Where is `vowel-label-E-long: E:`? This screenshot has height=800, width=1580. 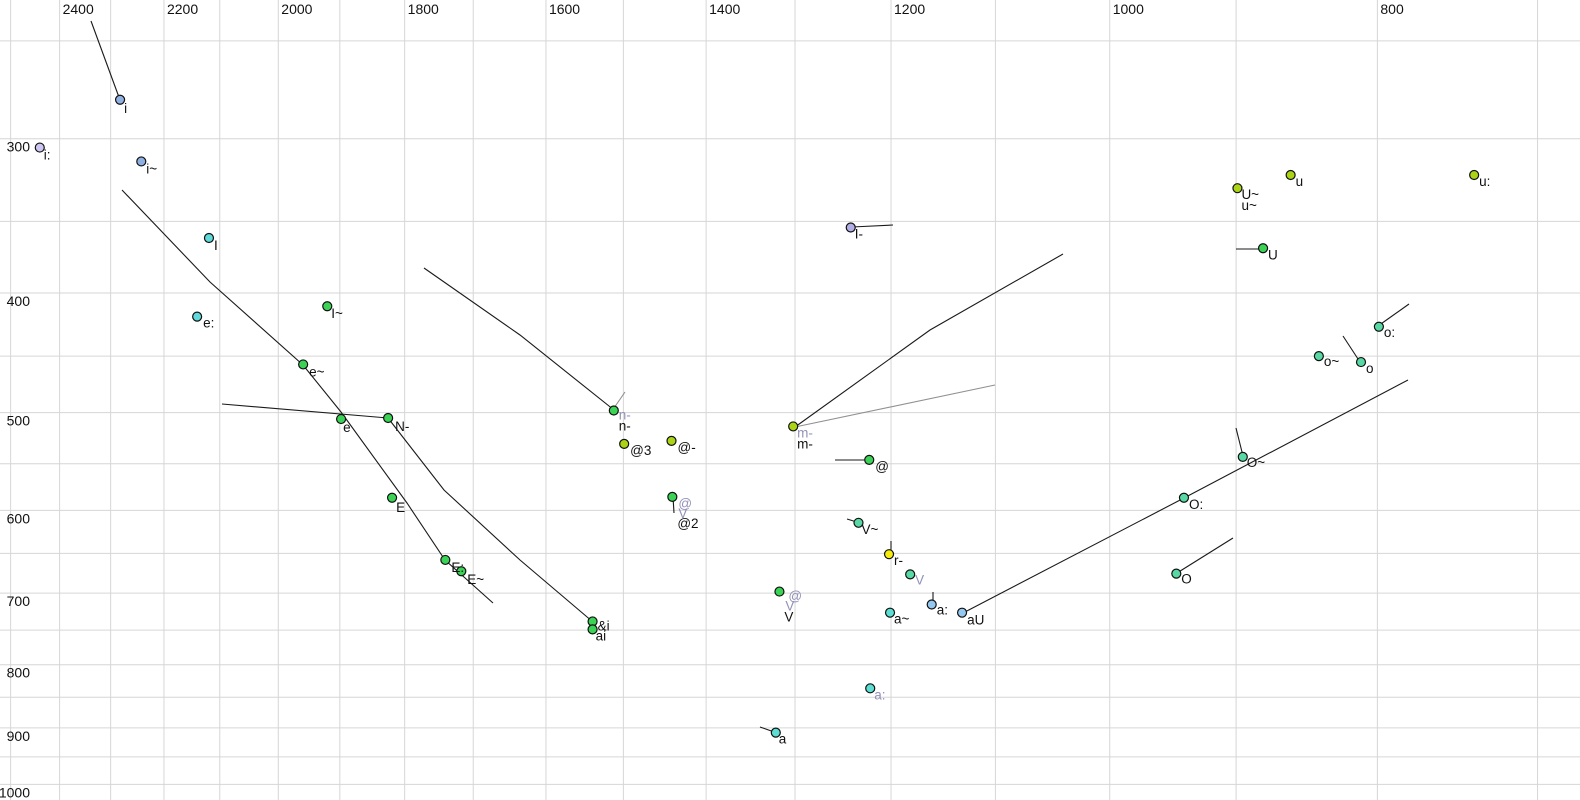
vowel-label-E-long: E: is located at coordinates (457, 567).